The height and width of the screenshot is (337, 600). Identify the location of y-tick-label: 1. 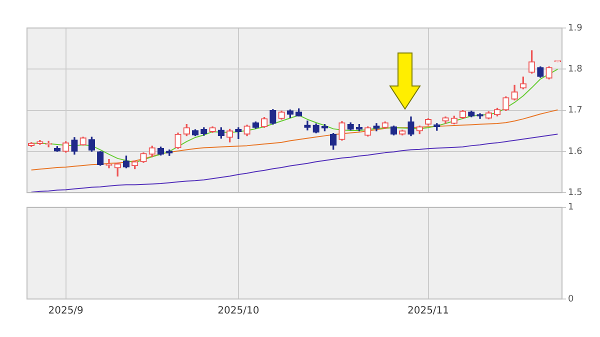
(571, 207).